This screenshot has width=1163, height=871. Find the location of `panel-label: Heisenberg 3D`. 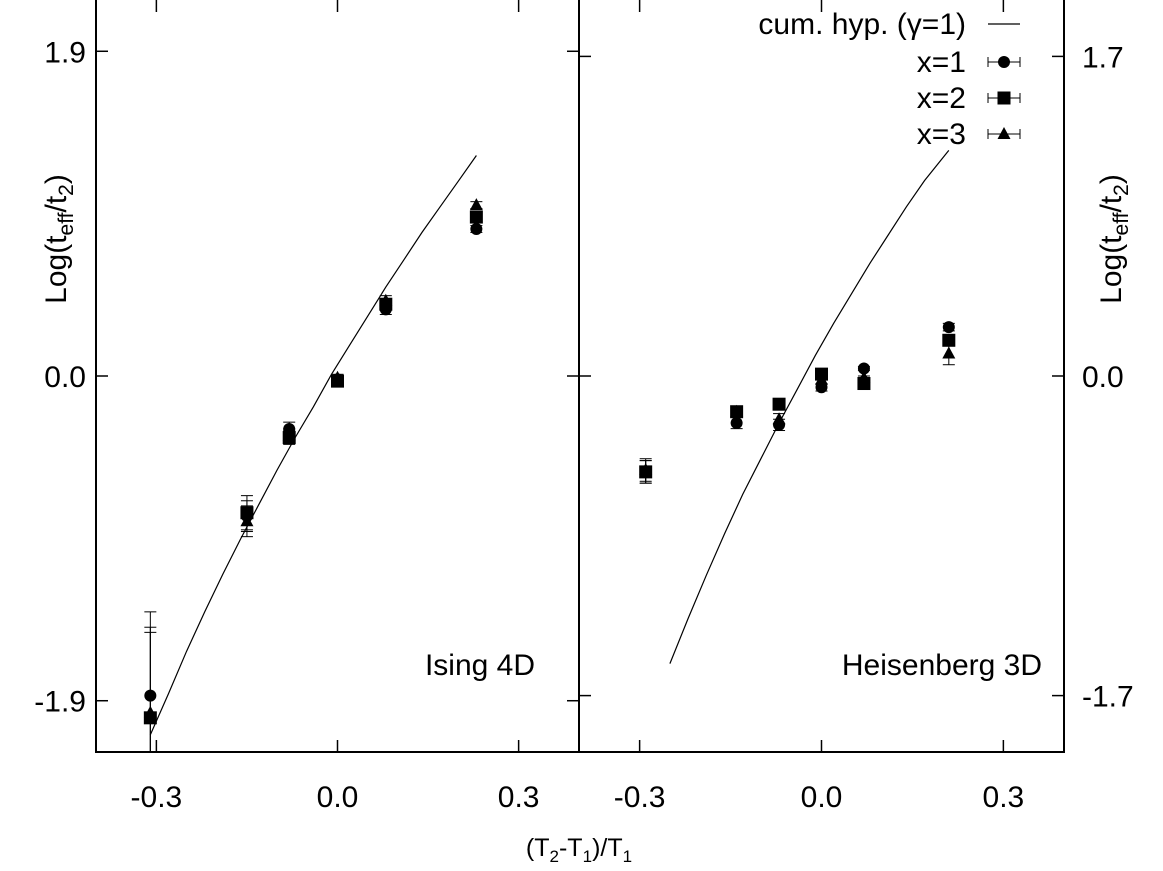

panel-label: Heisenberg 3D is located at coordinates (942, 665).